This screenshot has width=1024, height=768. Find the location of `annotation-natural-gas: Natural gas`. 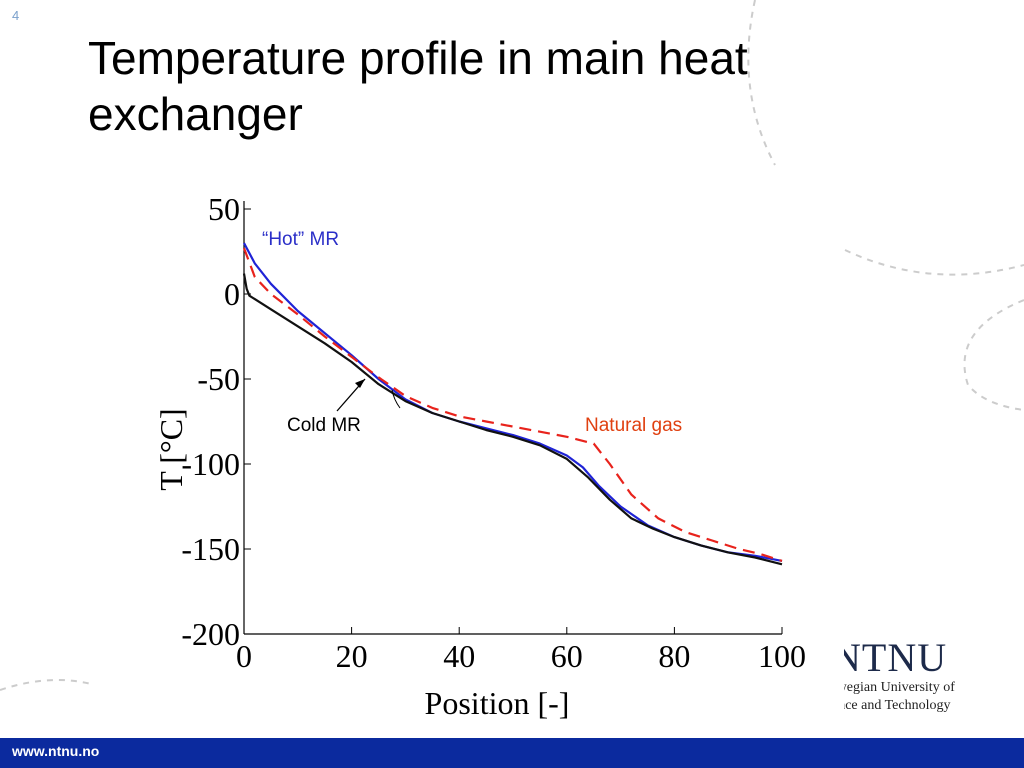

annotation-natural-gas: Natural gas is located at coordinates (633, 425).